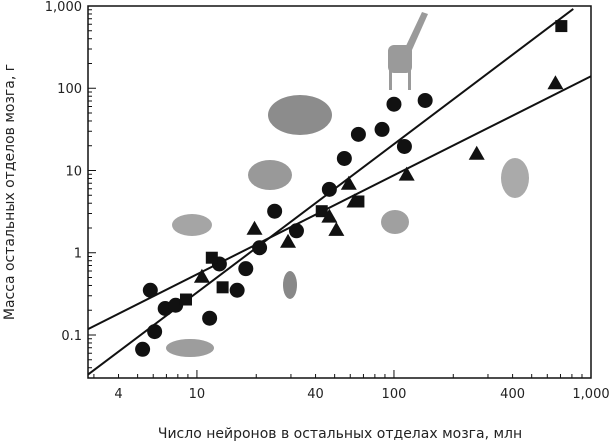  Describe the element at coordinates (192, 225) in the screenshot. I see `rat-illustration` at that location.